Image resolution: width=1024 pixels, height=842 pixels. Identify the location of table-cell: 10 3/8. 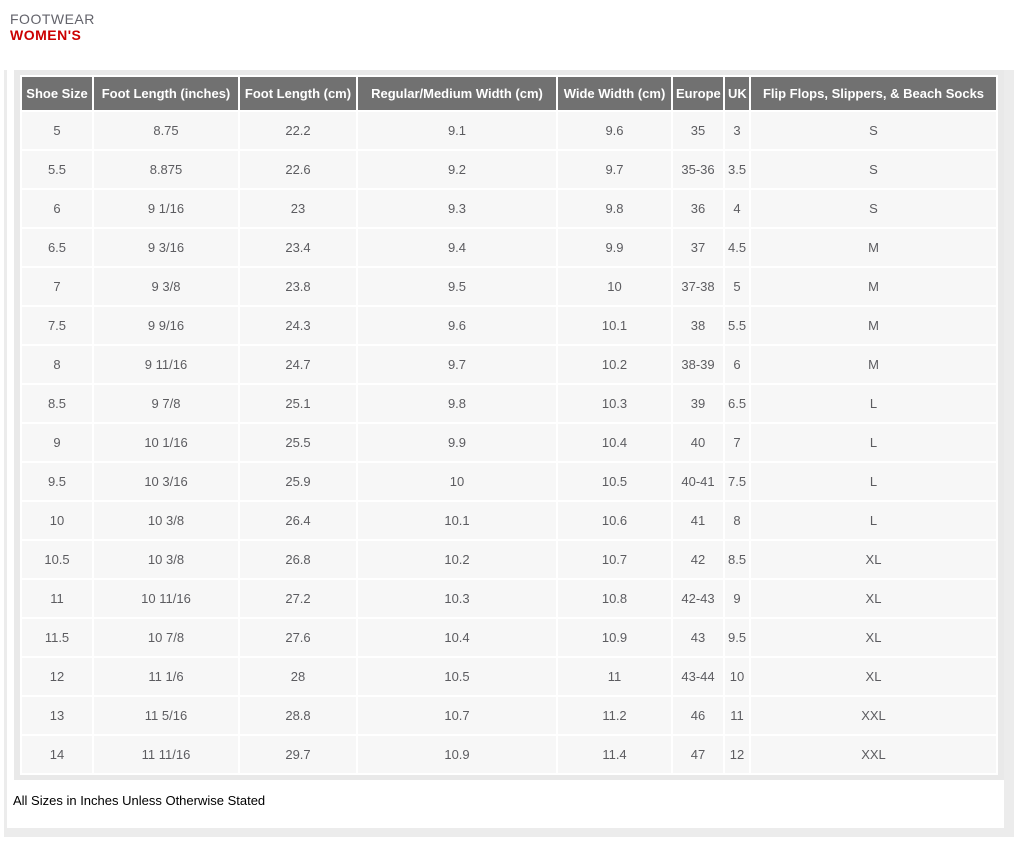
(166, 520).